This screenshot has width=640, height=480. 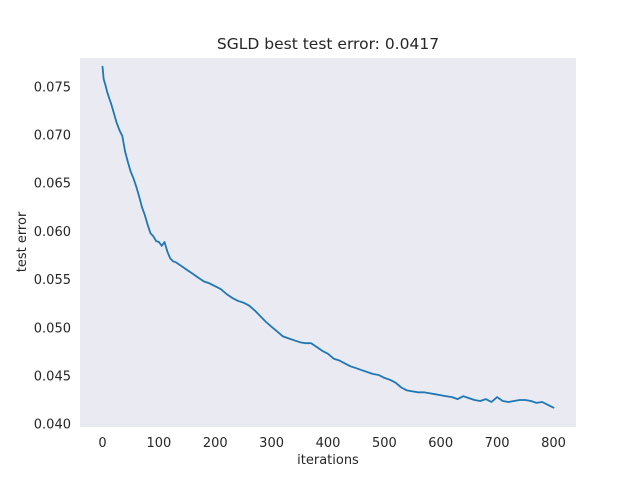 What do you see at coordinates (497, 443) in the screenshot?
I see `x-tick-label: 700` at bounding box center [497, 443].